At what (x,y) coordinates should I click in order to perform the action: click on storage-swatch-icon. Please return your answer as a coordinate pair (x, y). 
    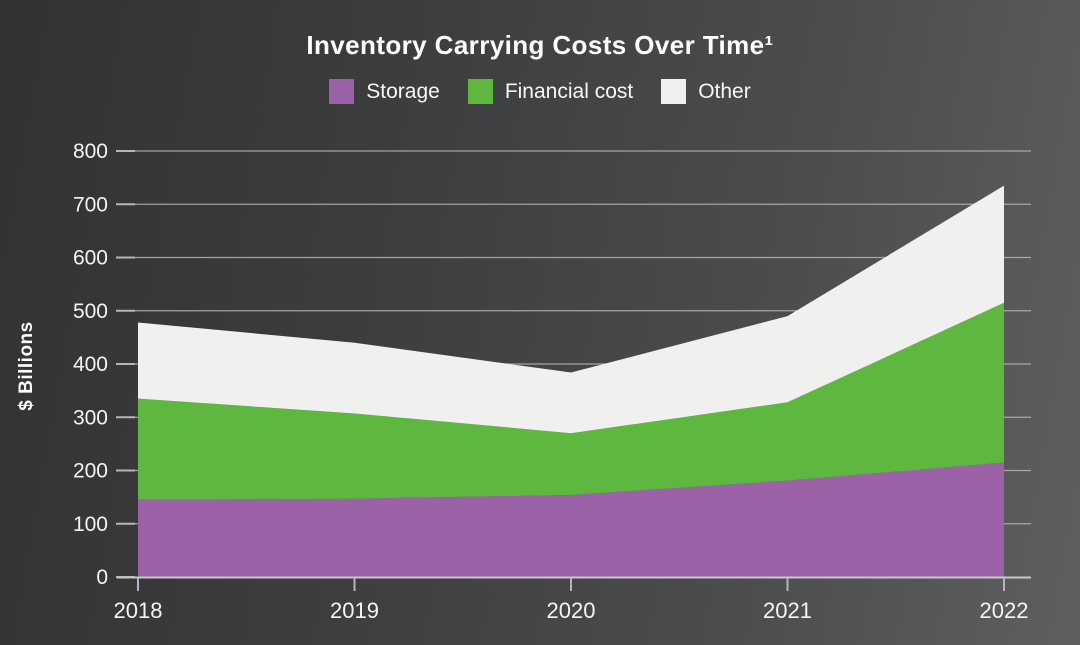
    Looking at the image, I should click on (342, 91).